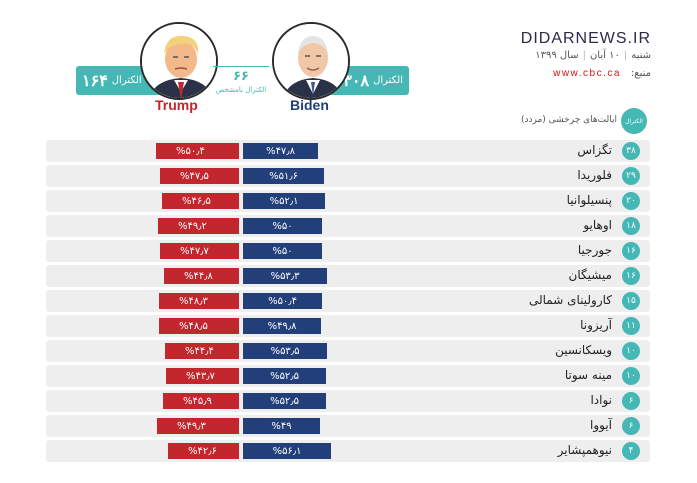 The width and height of the screenshot is (697, 483). What do you see at coordinates (282, 326) in the screenshot?
I see `biden-bar: %۴۹٫۸` at bounding box center [282, 326].